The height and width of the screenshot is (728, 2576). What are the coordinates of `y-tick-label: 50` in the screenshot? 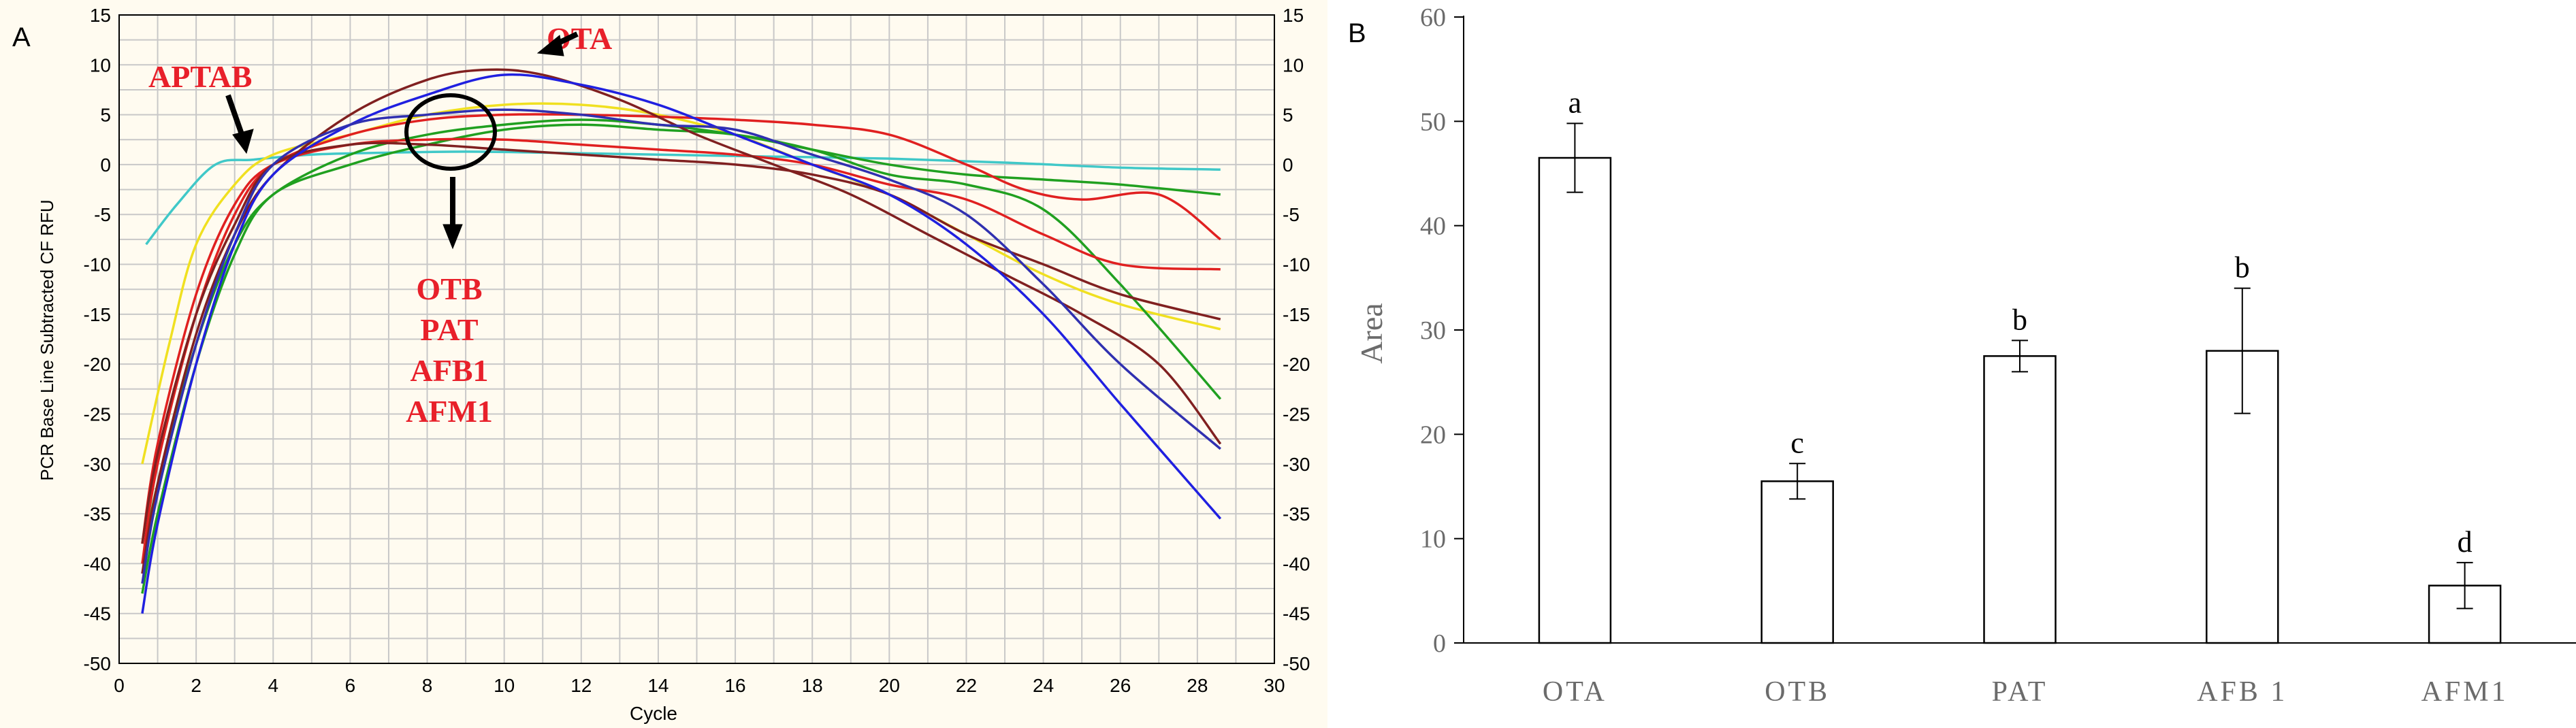 It's located at (1433, 122).